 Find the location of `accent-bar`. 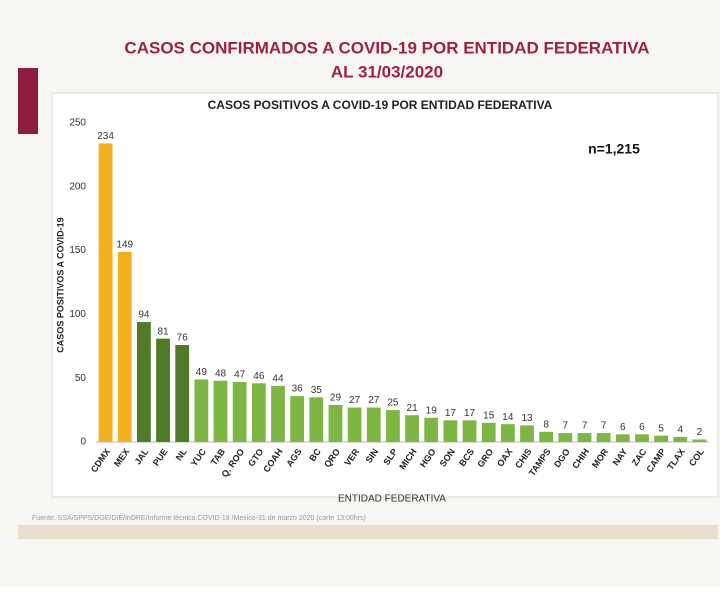

accent-bar is located at coordinates (28, 101).